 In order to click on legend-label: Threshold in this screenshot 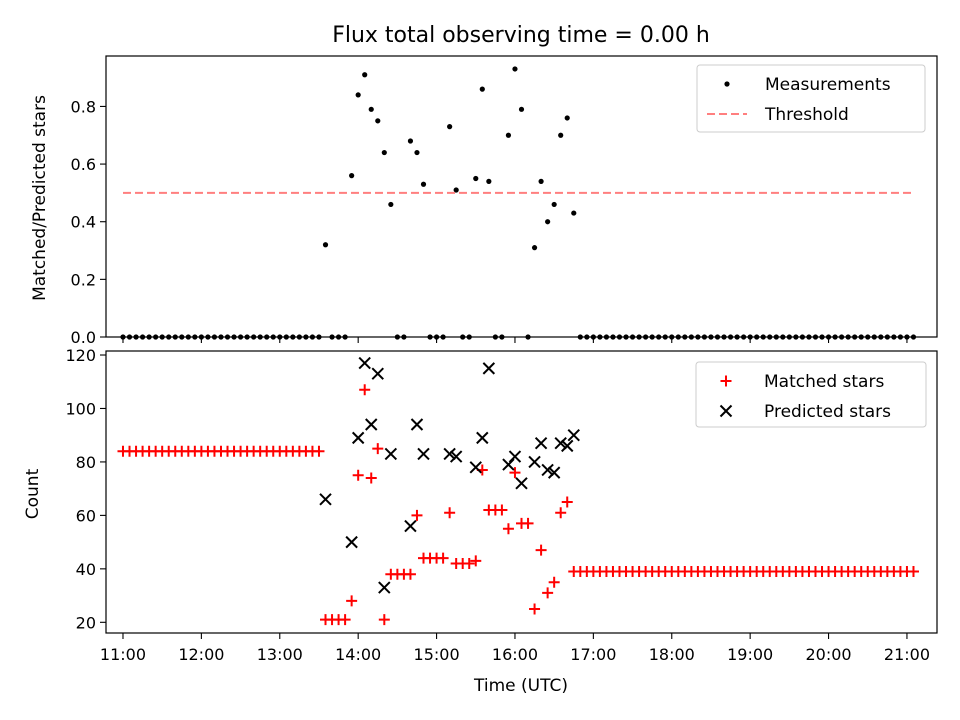, I will do `click(806, 115)`.